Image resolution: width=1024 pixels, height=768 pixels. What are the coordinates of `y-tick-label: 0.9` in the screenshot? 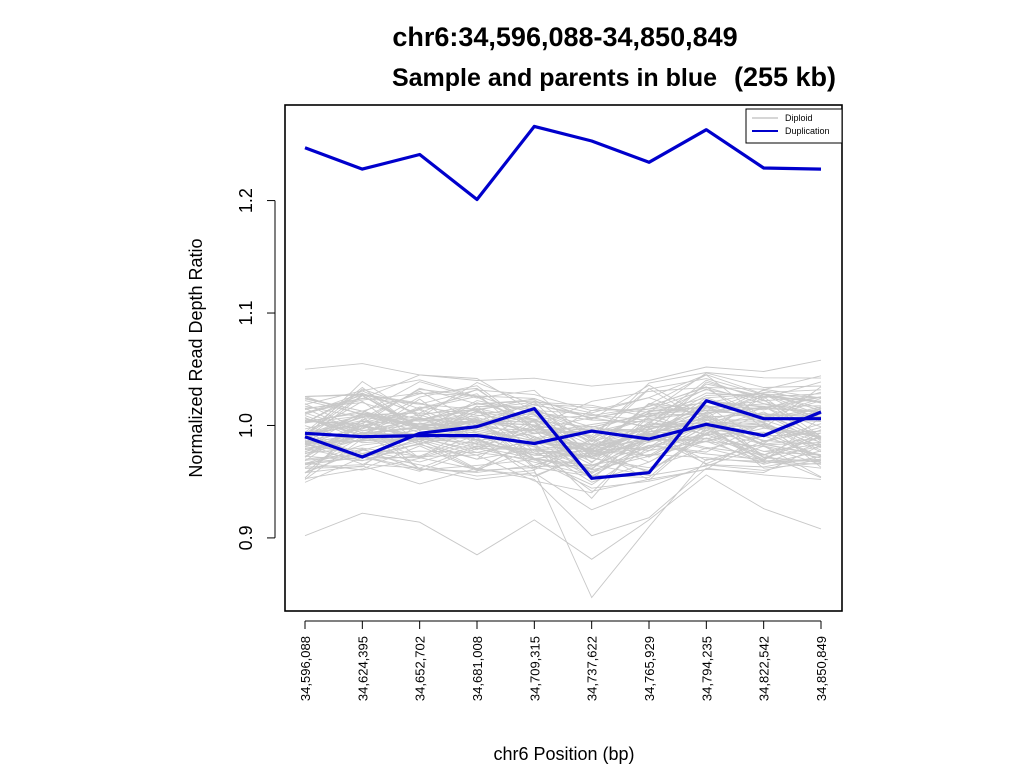 It's located at (246, 537).